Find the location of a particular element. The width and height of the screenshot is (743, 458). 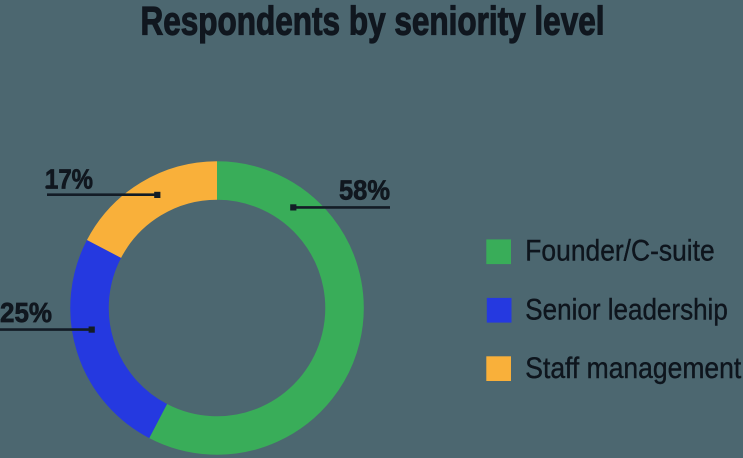

svg-text: 25% is located at coordinates (26, 312).